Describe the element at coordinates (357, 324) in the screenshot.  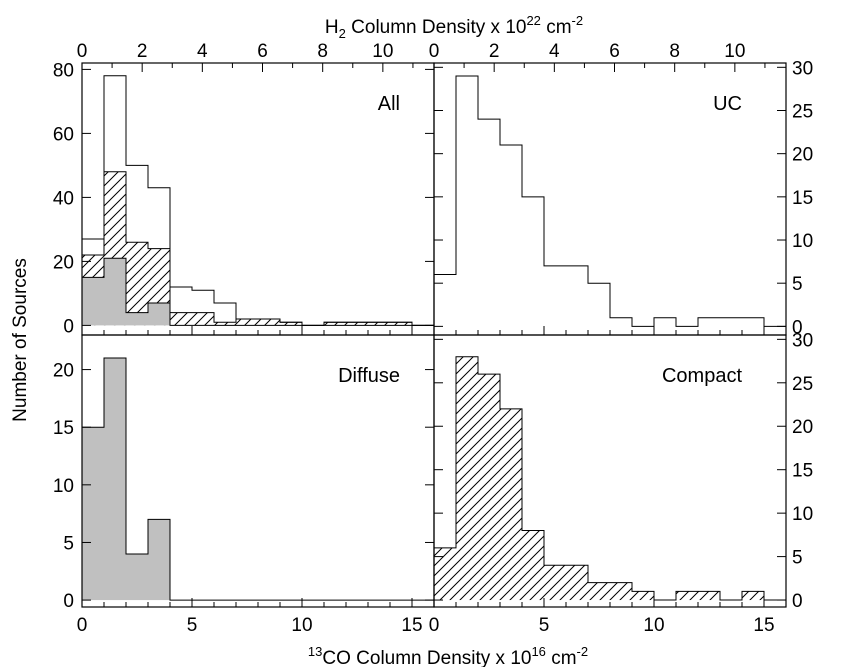
I see `bar-all-s1-b12` at that location.